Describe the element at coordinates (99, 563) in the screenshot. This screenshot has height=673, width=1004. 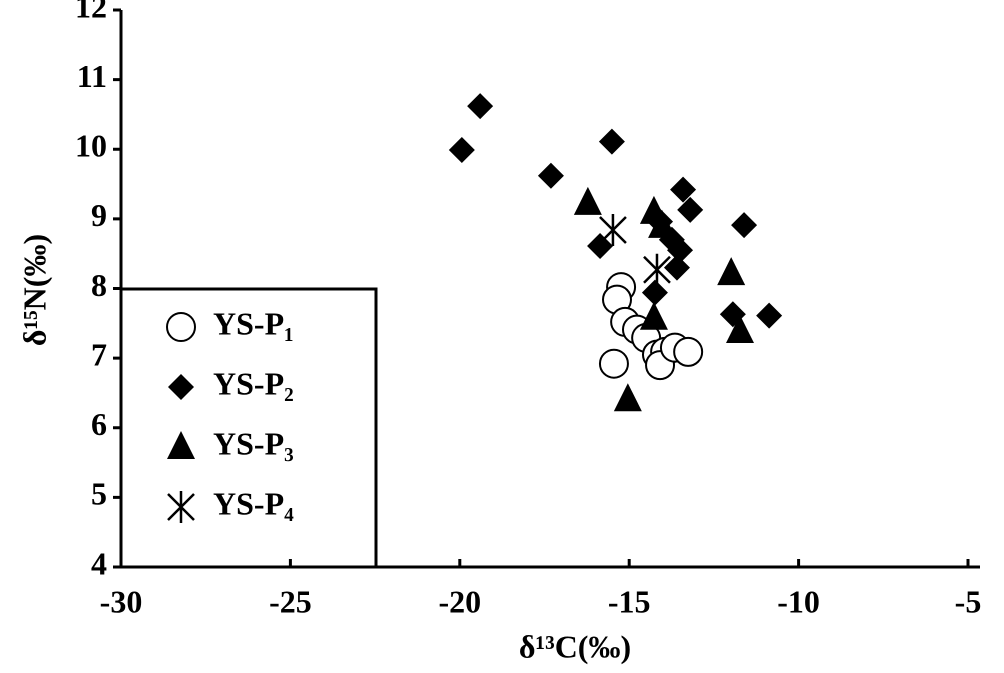
I see `y-tick-label: 4` at that location.